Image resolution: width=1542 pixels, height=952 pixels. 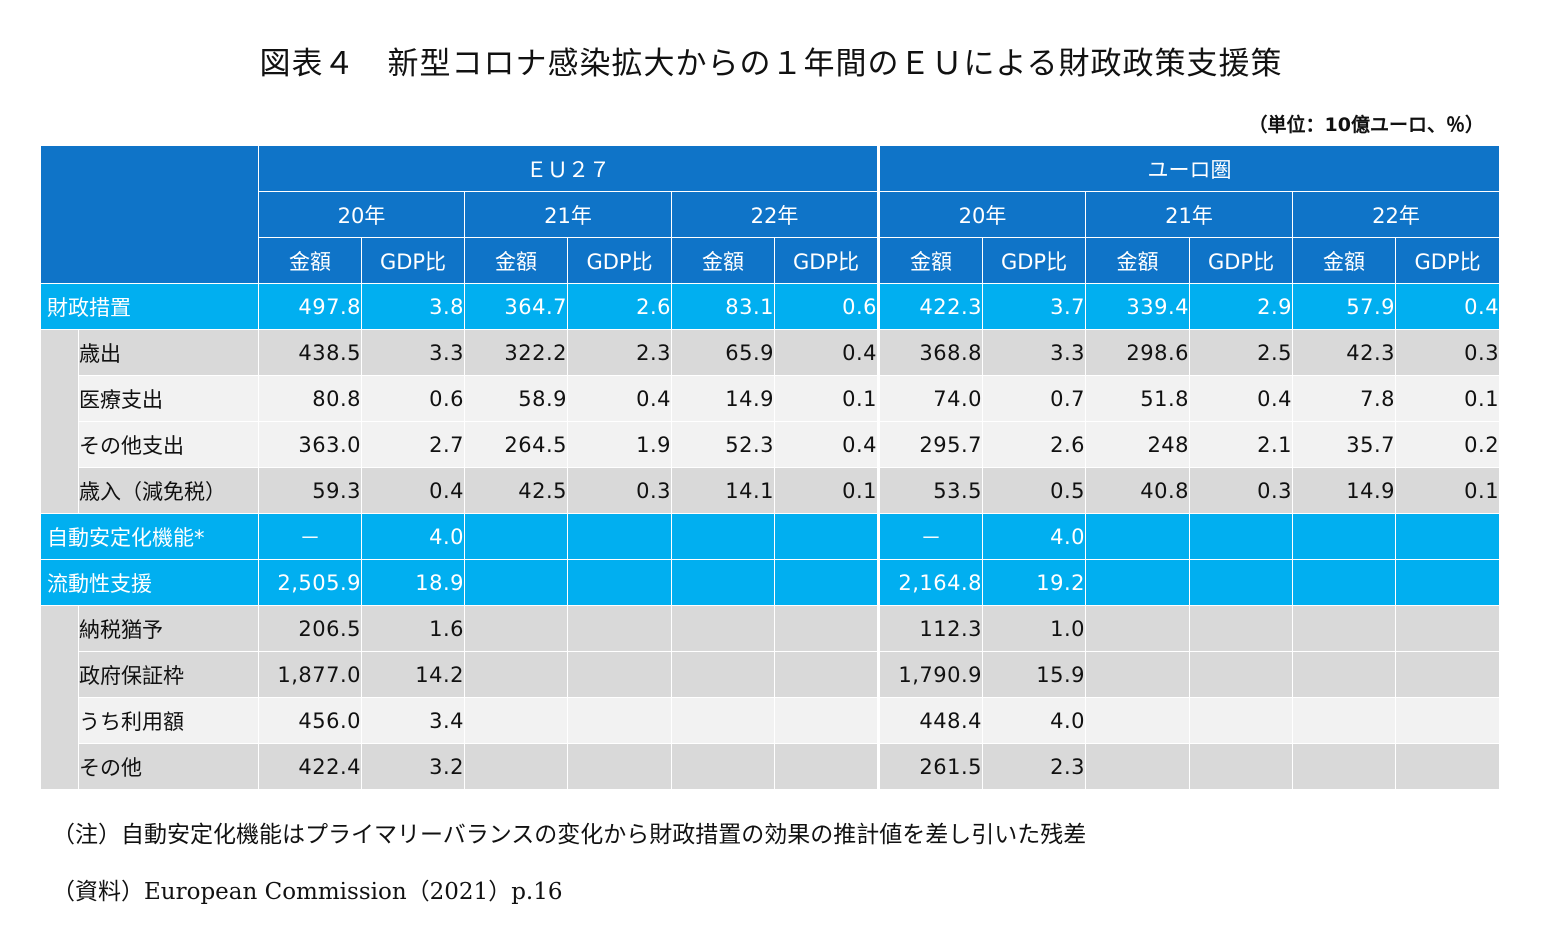 What do you see at coordinates (1448, 444) in the screenshot?
I see `cell: 0.2` at bounding box center [1448, 444].